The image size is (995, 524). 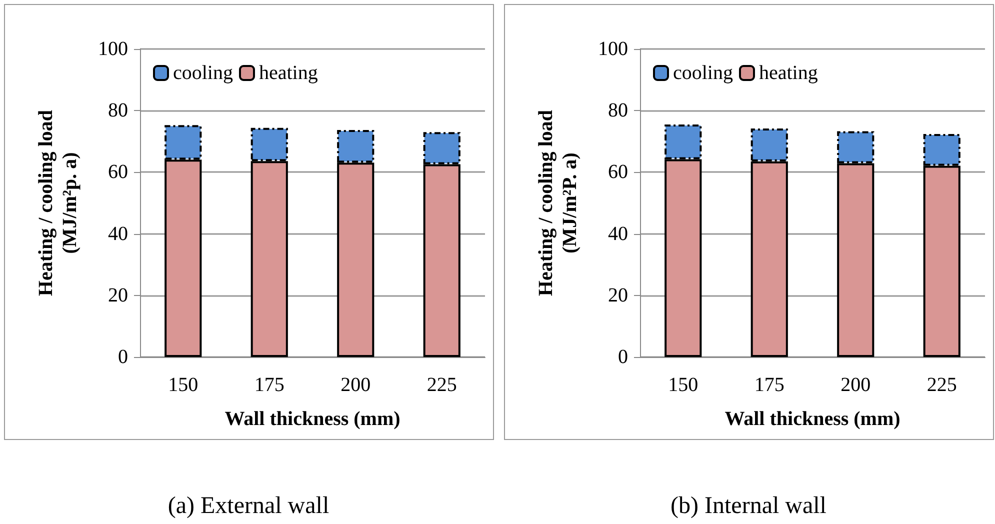 What do you see at coordinates (249, 506) in the screenshot?
I see `text: (a) External wall` at bounding box center [249, 506].